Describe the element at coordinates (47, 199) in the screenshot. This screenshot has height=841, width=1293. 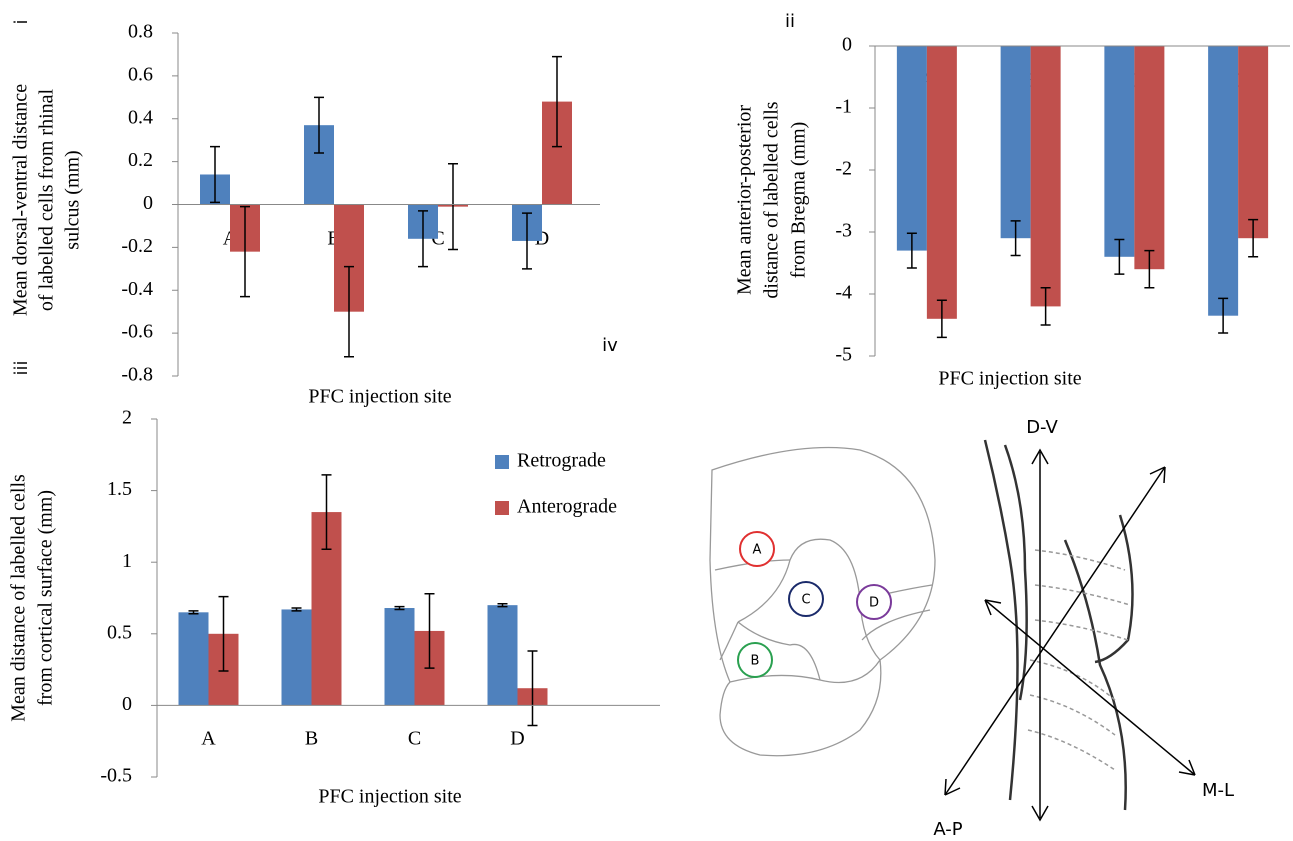
I see `y-axis-label: of labelled cells from rhinal` at that location.